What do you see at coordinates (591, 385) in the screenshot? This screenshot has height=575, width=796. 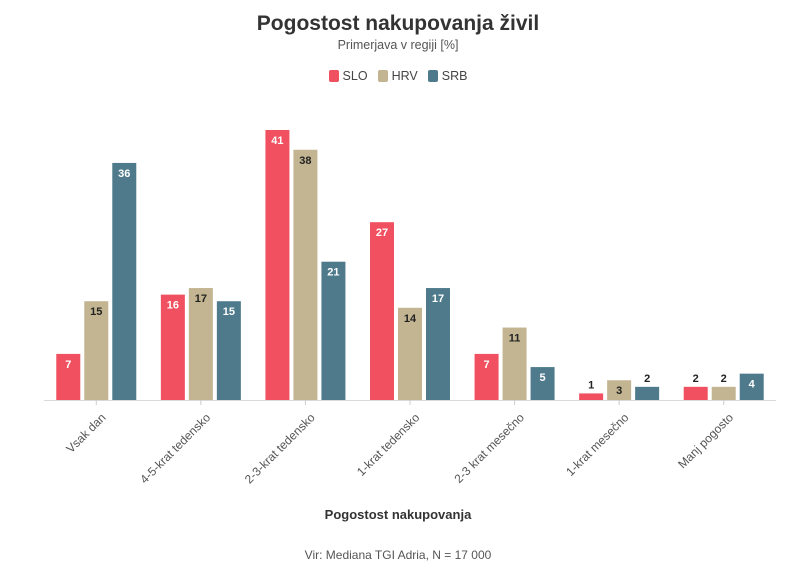 I see `data-label: 1` at bounding box center [591, 385].